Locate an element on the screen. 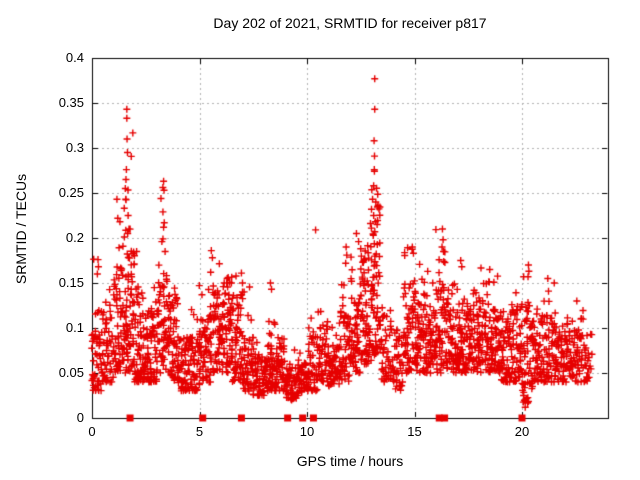  x-tick-label: 20 is located at coordinates (522, 431).